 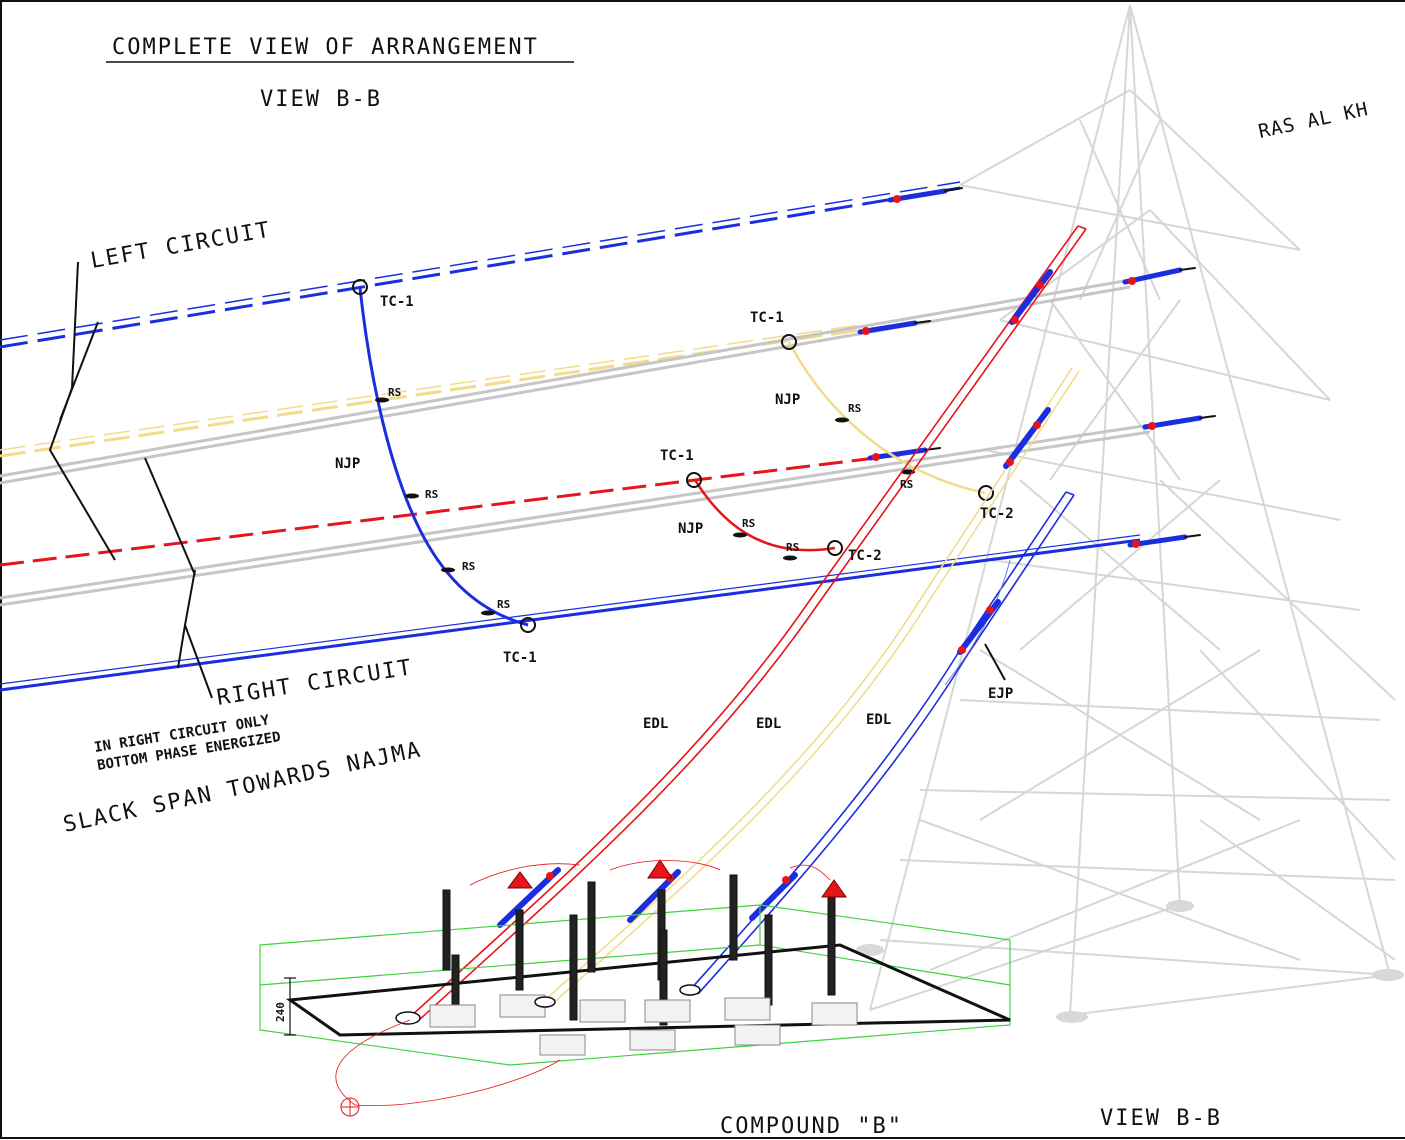 I want to click on main-title: COMPLETE VIEW OF ARRANGEMENT, so click(x=325, y=47).